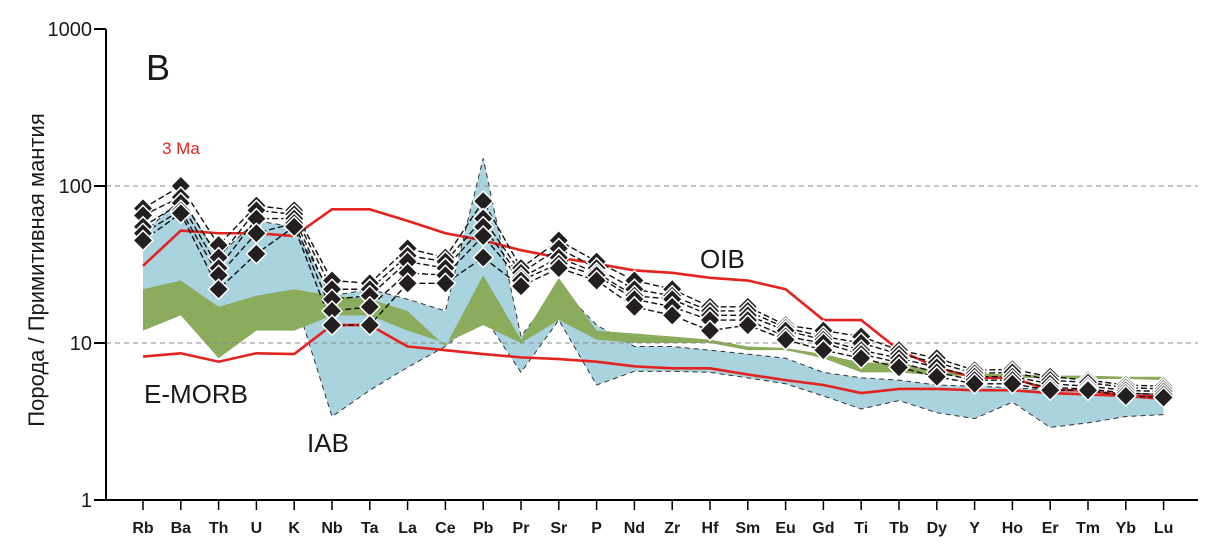  Describe the element at coordinates (181, 528) in the screenshot. I see `x-tick-label: Ba` at that location.